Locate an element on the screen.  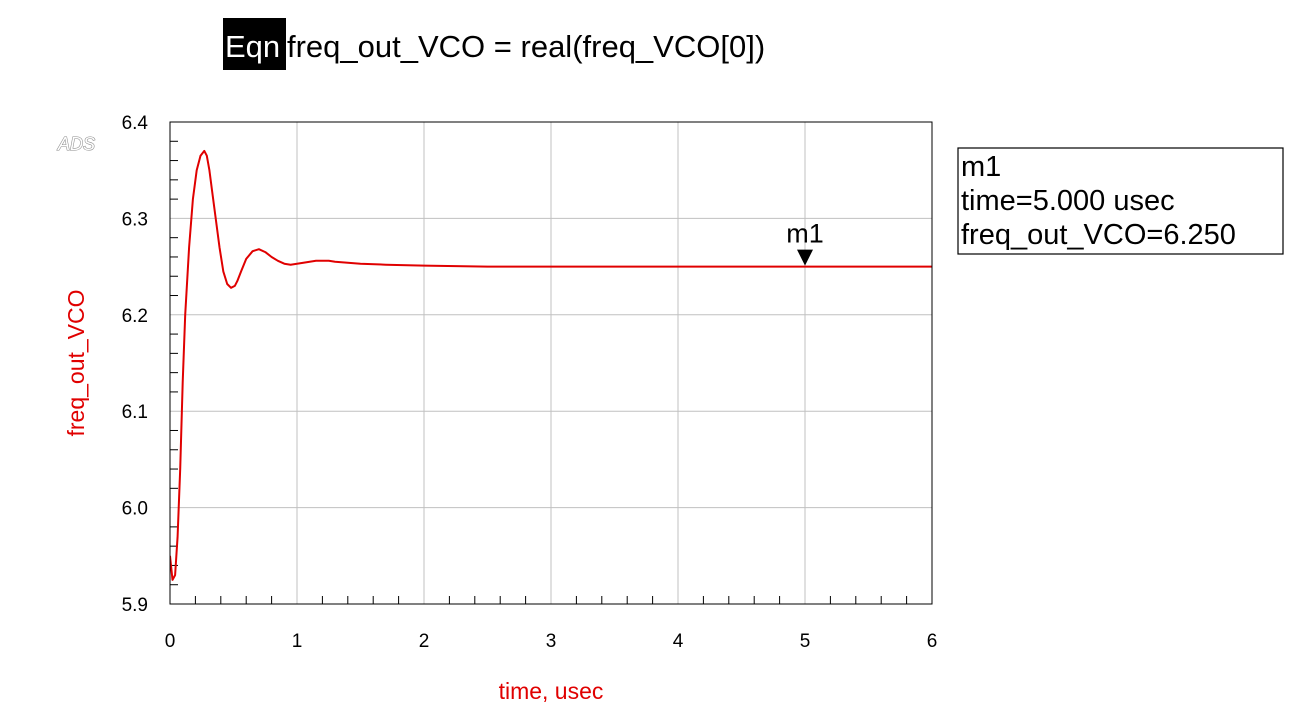
eqn-tag-background is located at coordinates (254, 44).